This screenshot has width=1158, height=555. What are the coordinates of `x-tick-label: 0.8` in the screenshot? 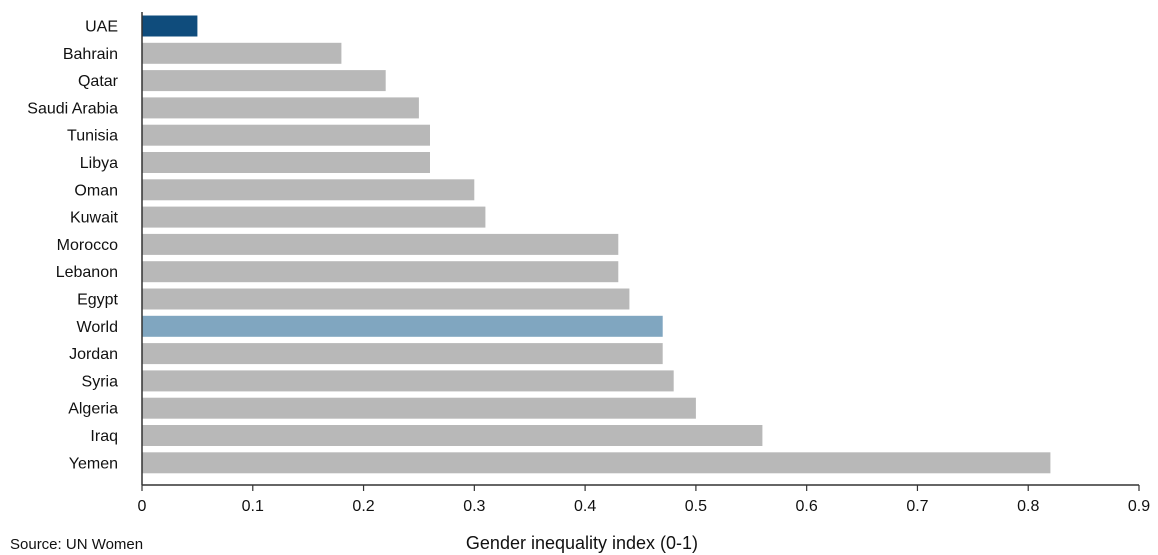 It's located at (1028, 506).